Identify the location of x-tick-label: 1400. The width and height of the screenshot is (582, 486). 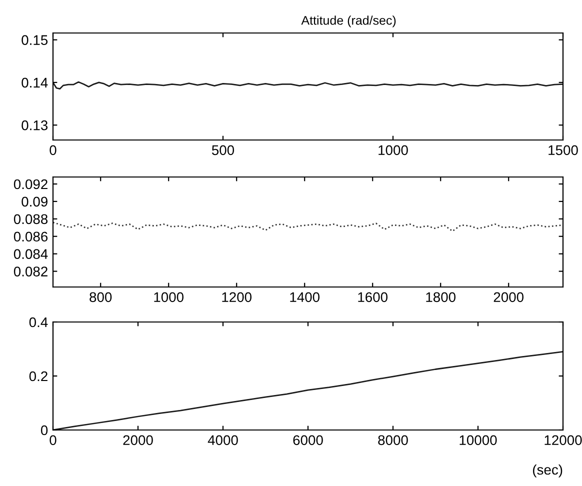
(305, 297).